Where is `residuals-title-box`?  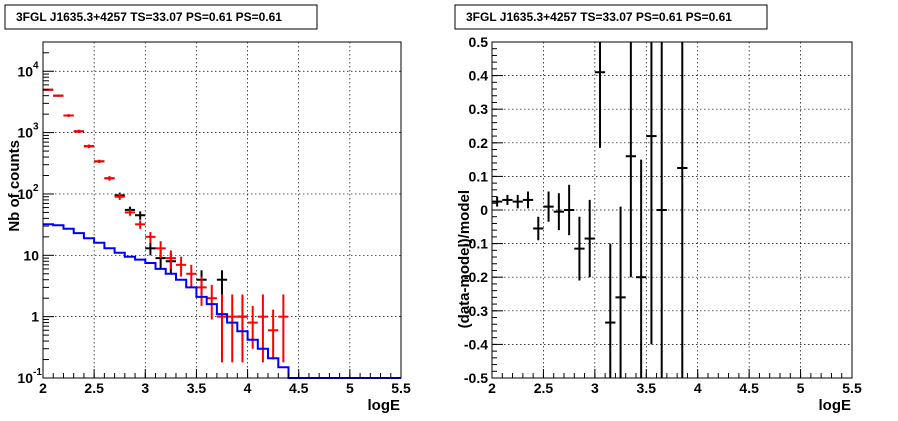
residuals-title-box is located at coordinates (611, 17).